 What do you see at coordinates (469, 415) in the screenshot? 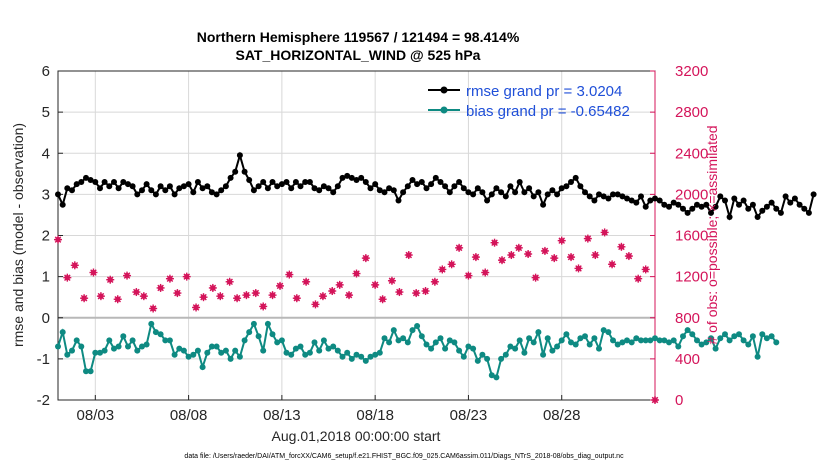
I see `x-tick-label: 08/23` at bounding box center [469, 415].